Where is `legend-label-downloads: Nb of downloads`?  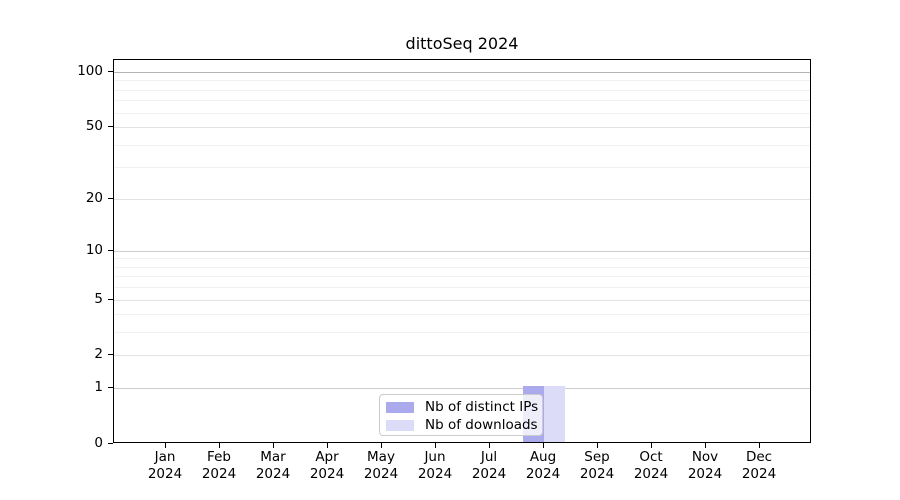
legend-label-downloads: Nb of downloads is located at coordinates (481, 425).